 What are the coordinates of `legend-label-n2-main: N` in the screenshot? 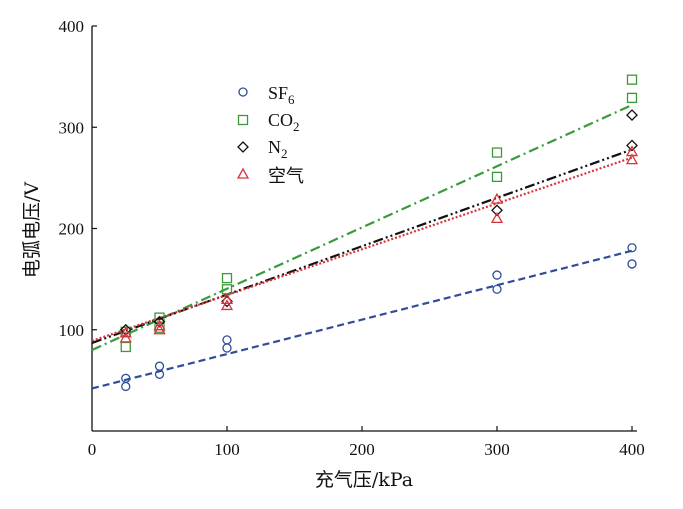 It's located at (274, 147).